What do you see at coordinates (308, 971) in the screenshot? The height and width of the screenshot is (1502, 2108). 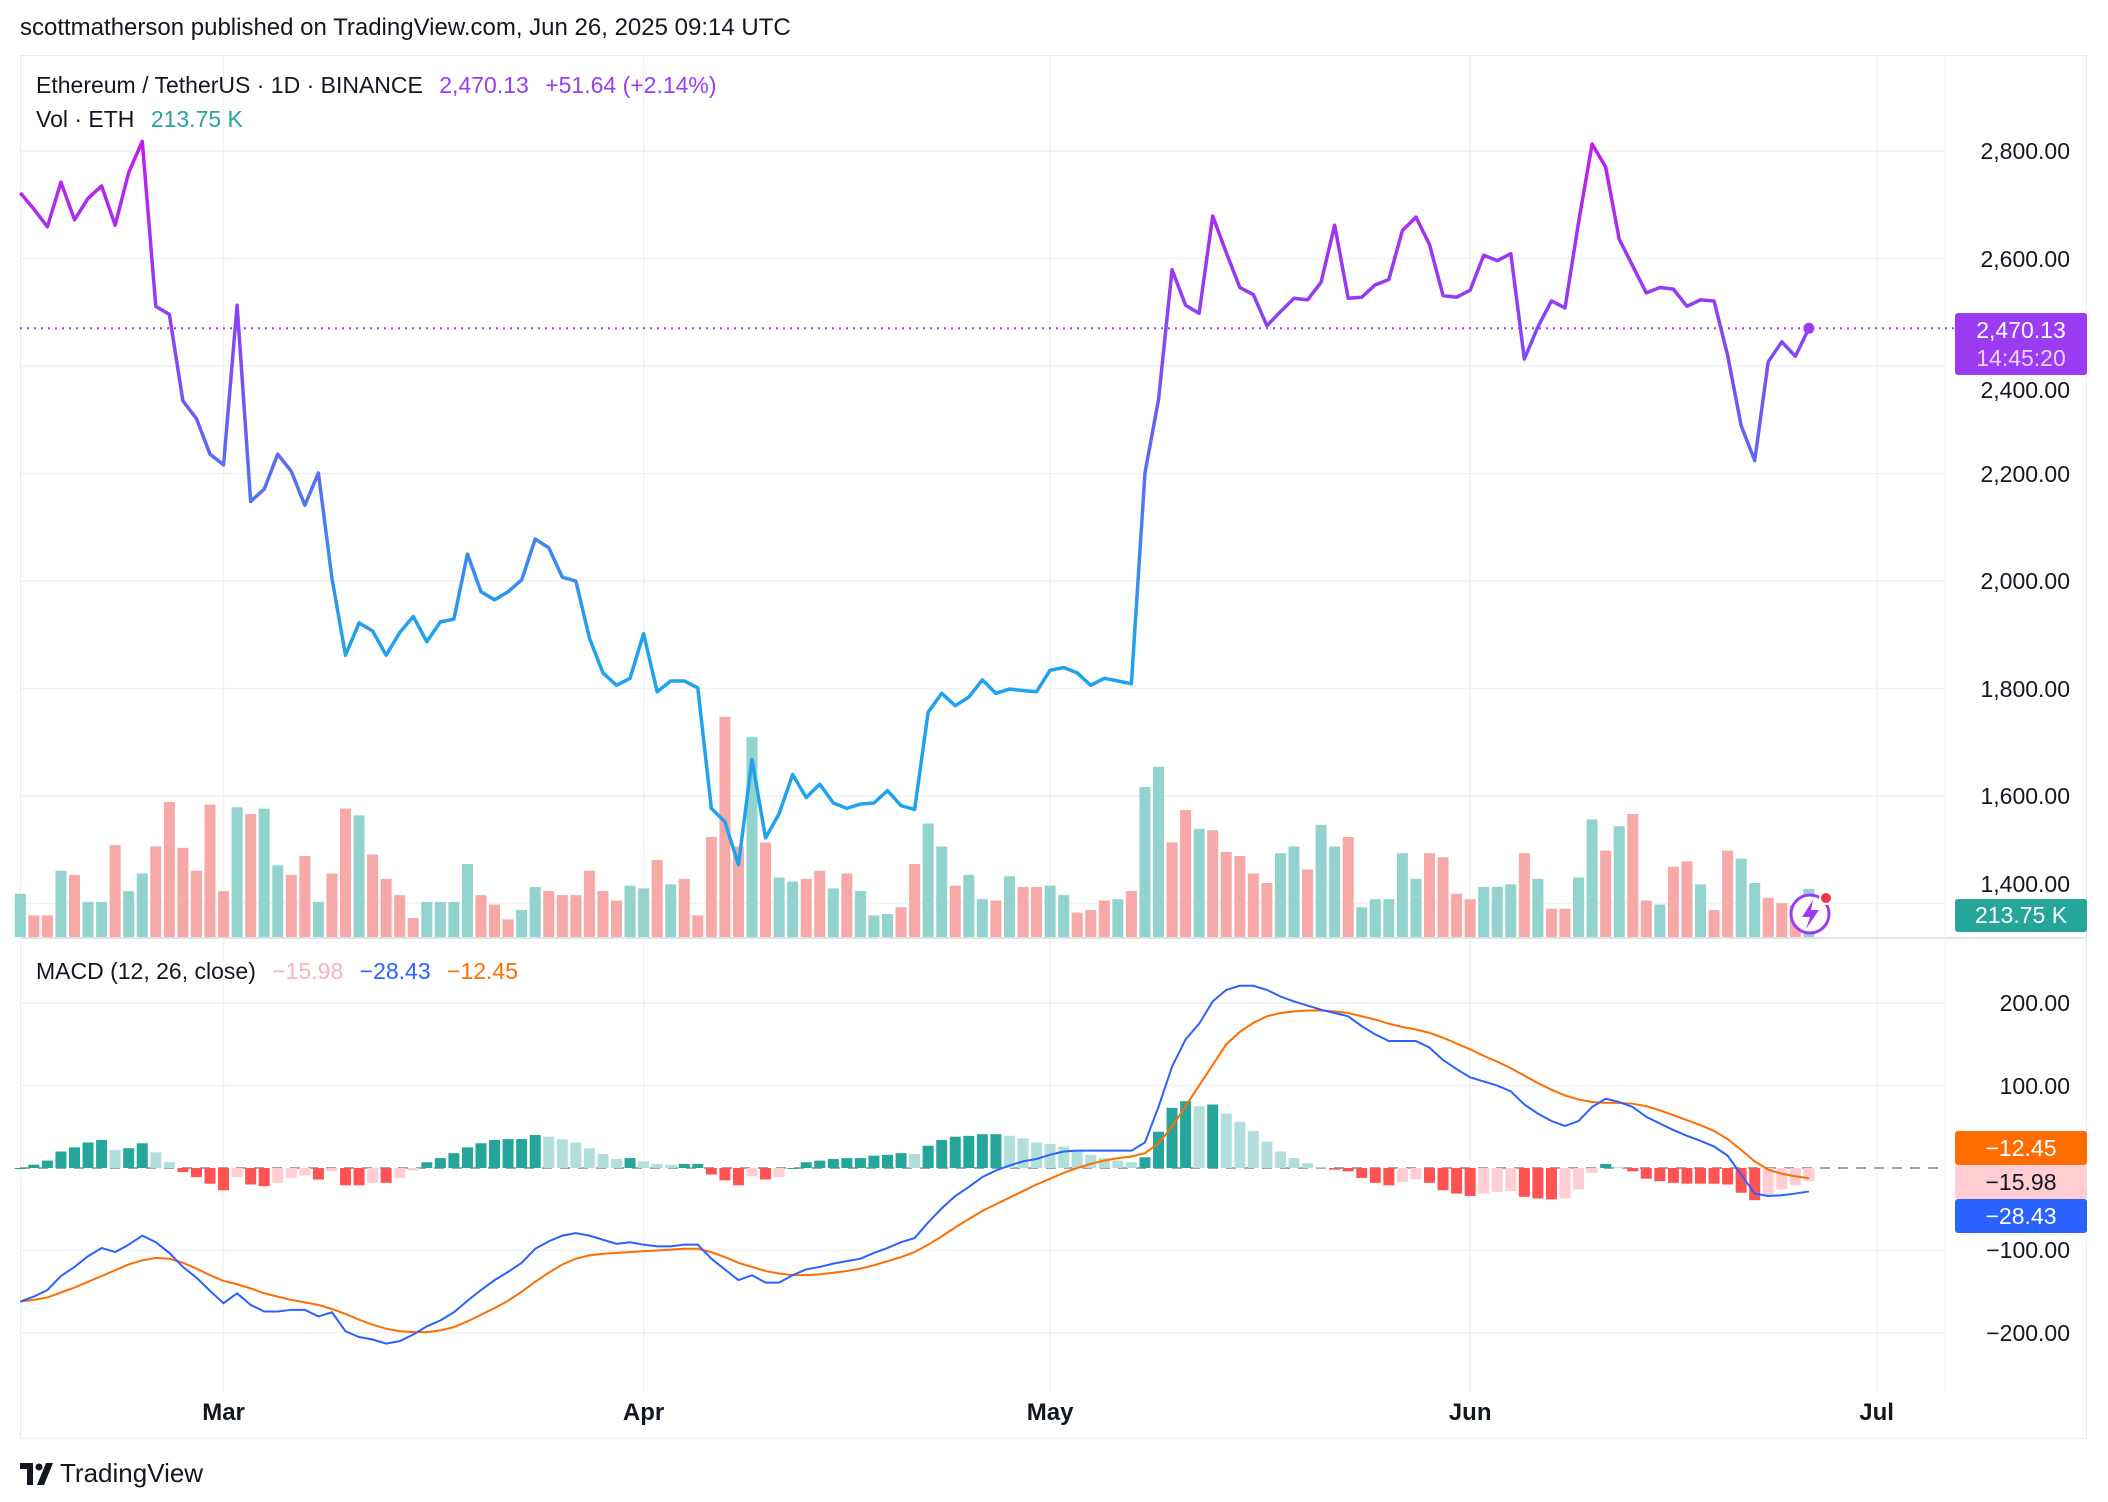 I see `macd-hist-value: −15.98` at bounding box center [308, 971].